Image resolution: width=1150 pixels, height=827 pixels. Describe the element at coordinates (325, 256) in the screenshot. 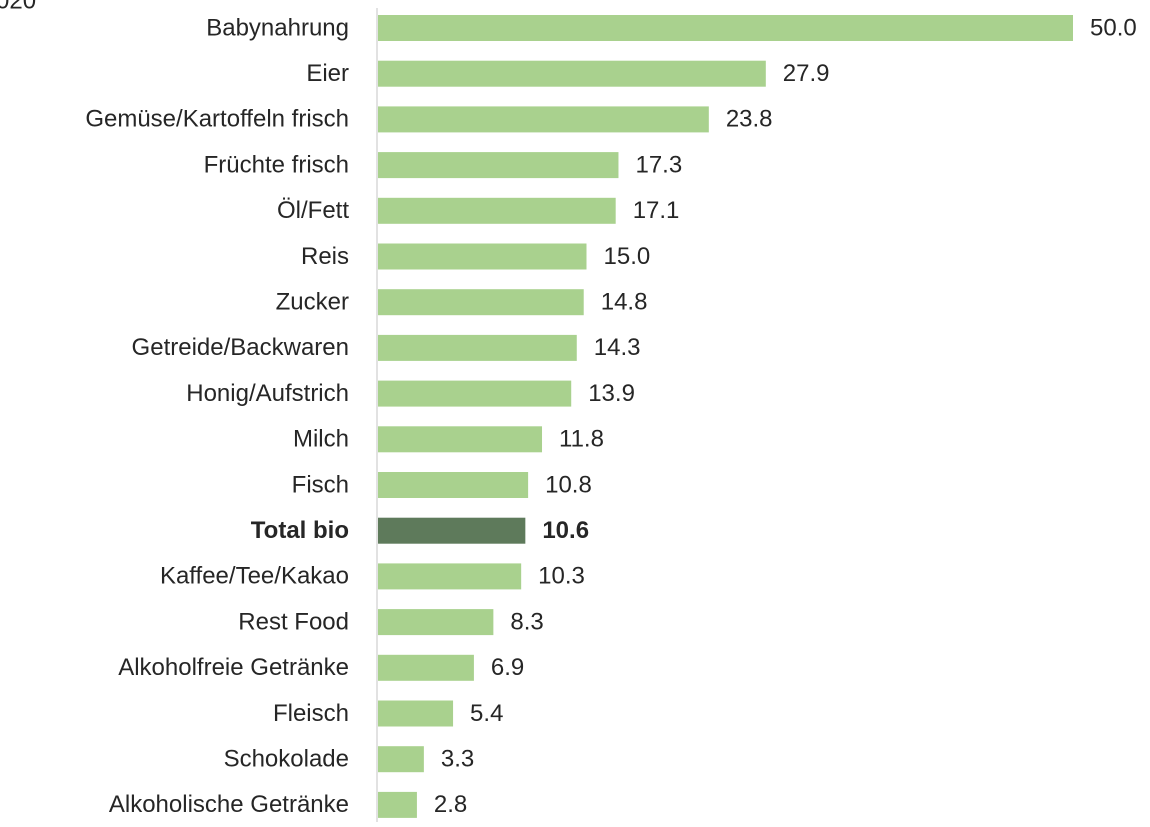

I see `y-tick-label: Reis` at that location.